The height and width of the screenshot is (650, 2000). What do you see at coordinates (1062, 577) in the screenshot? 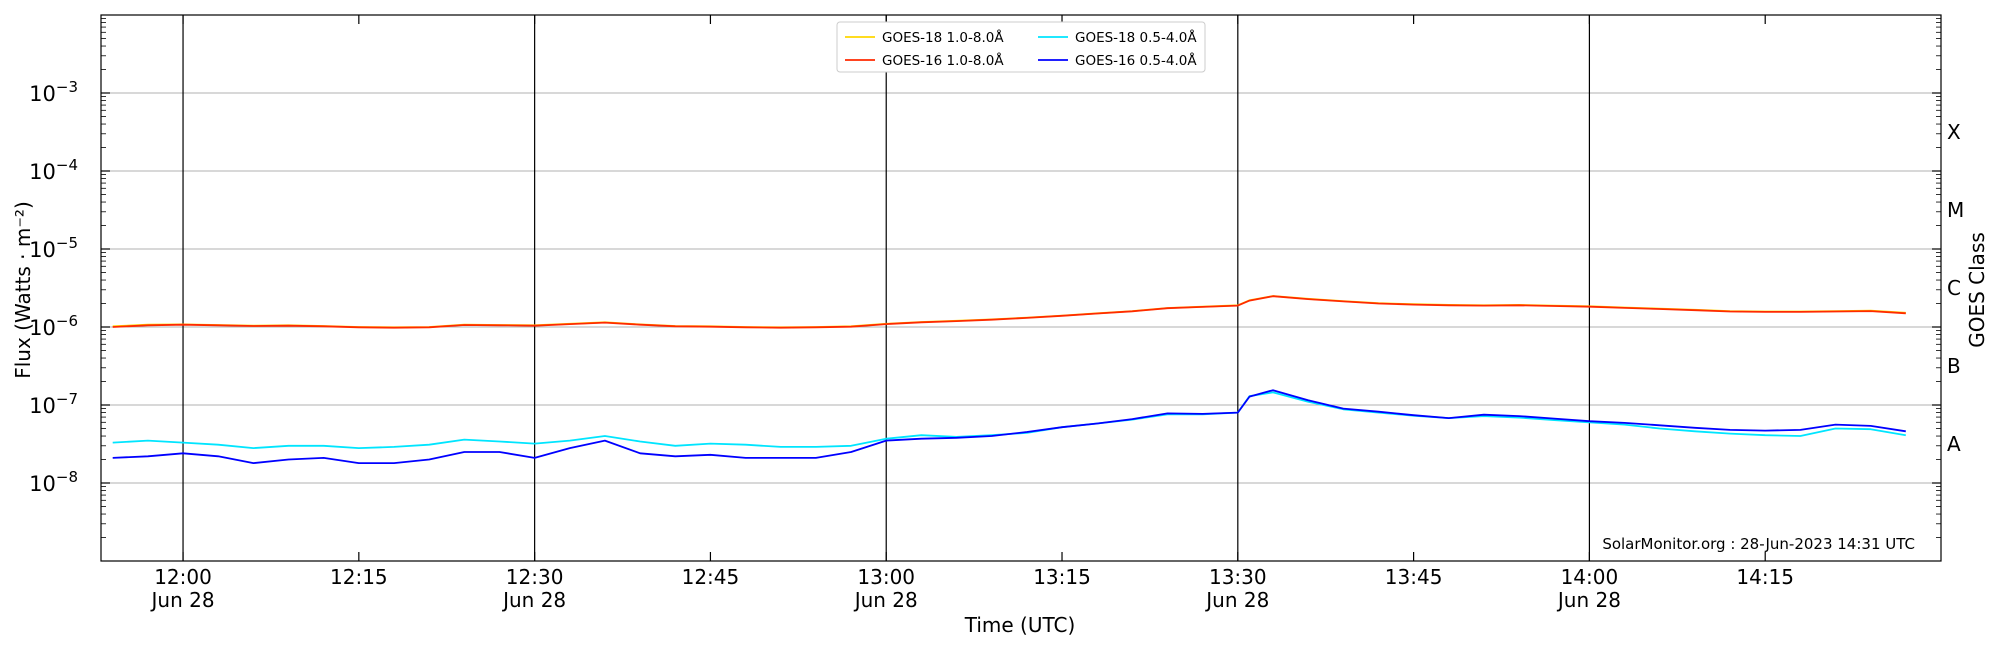
I see `x-tick-label: 13:15` at bounding box center [1062, 577].